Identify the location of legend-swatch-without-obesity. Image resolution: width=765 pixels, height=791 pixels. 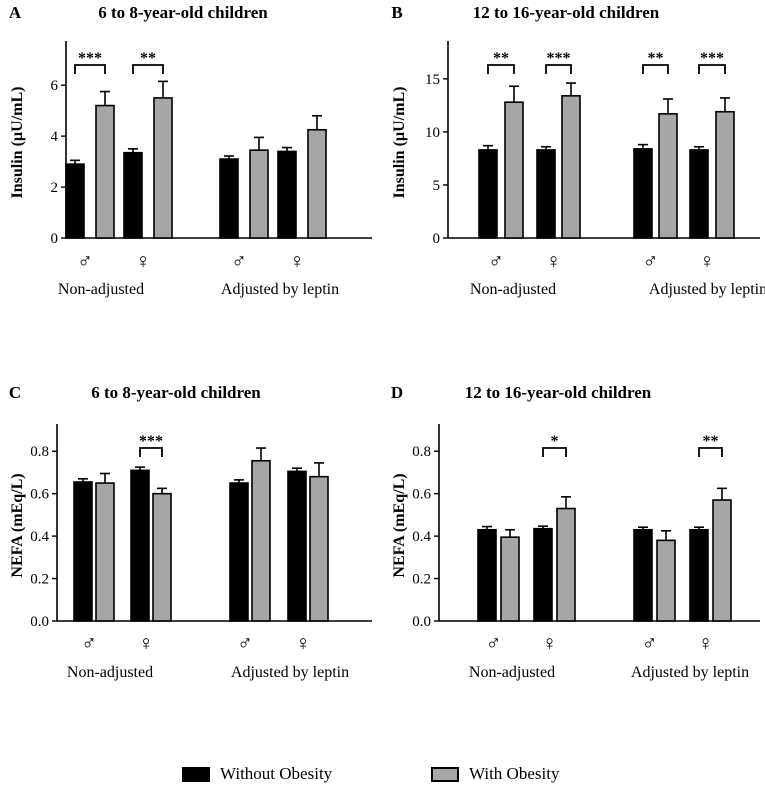
(196, 774).